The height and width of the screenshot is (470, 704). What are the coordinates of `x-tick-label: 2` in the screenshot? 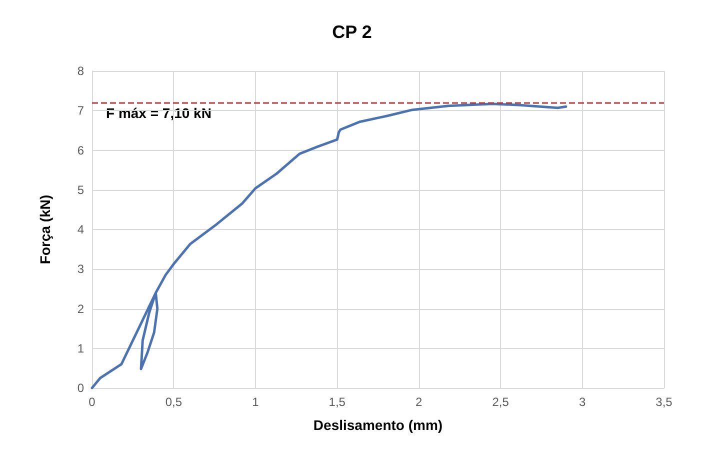 It's located at (419, 402).